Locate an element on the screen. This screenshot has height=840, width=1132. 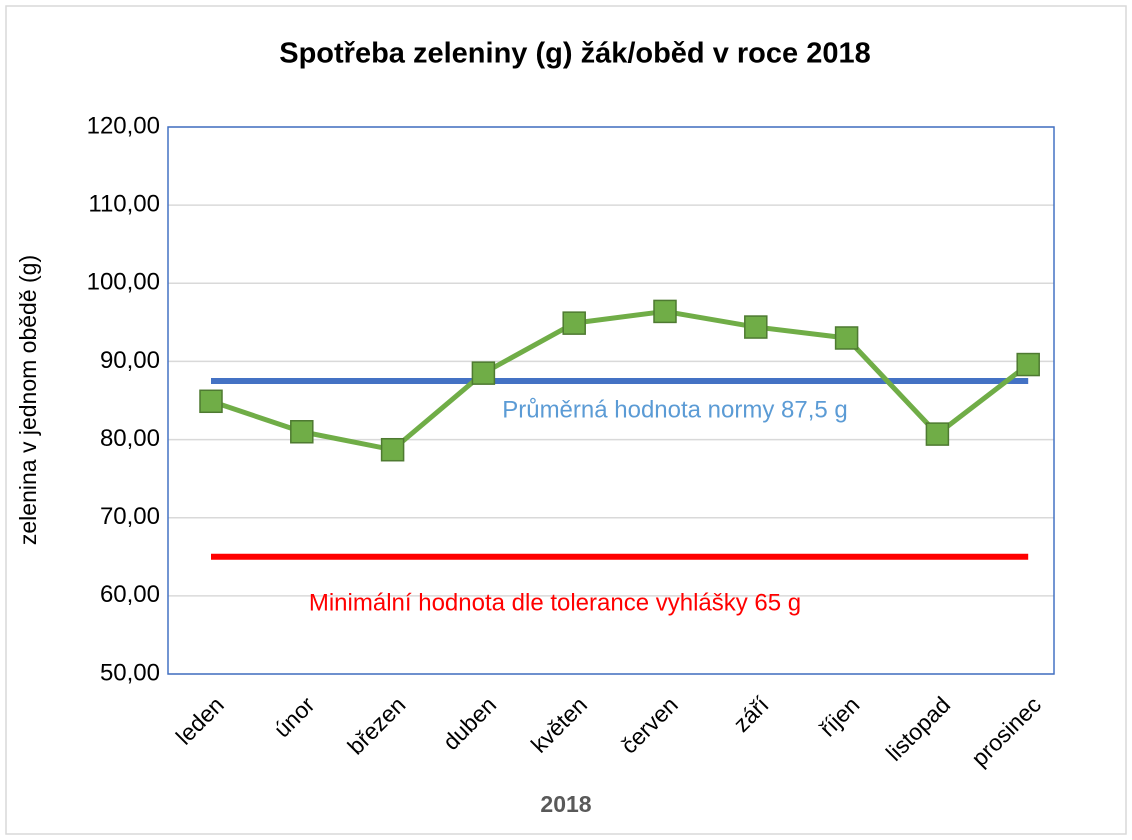
y-tick-label: 60,00 is located at coordinates (130, 594).